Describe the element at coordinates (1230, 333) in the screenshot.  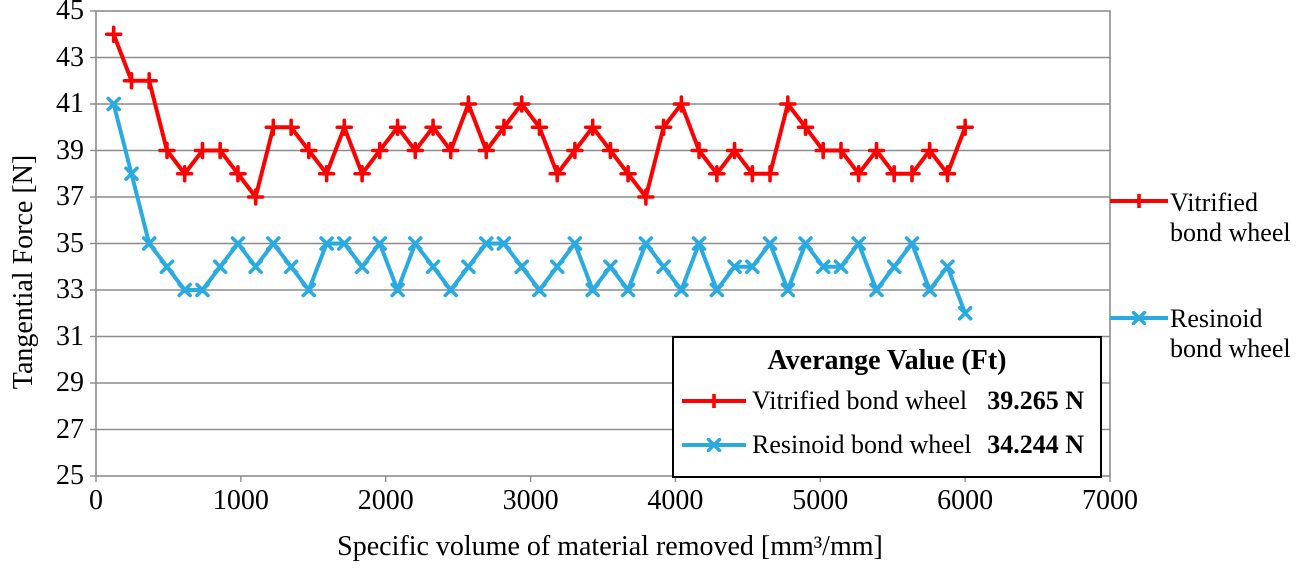
I see `legend-label-resinoid: Resinoid bond wheel` at that location.